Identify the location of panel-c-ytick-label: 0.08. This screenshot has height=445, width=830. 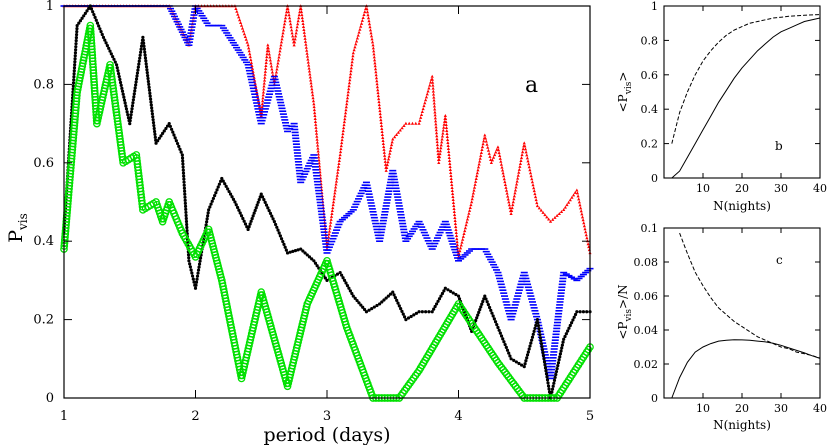
(646, 262).